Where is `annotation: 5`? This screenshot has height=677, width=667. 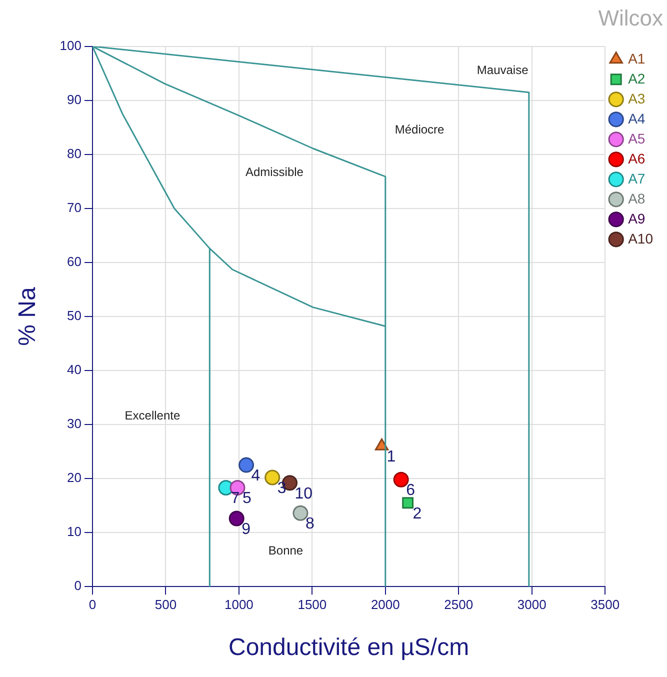 annotation: 5 is located at coordinates (247, 499).